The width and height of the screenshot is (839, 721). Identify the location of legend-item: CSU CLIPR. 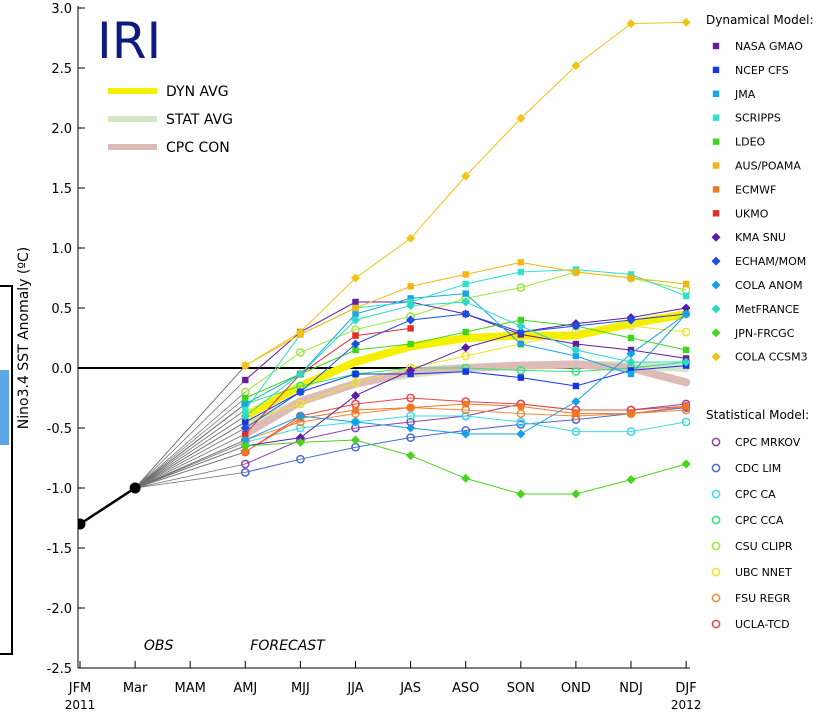
(752, 546).